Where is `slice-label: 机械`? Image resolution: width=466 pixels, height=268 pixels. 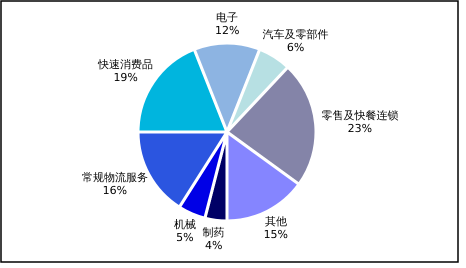 slice-label: 机械 is located at coordinates (185, 225).